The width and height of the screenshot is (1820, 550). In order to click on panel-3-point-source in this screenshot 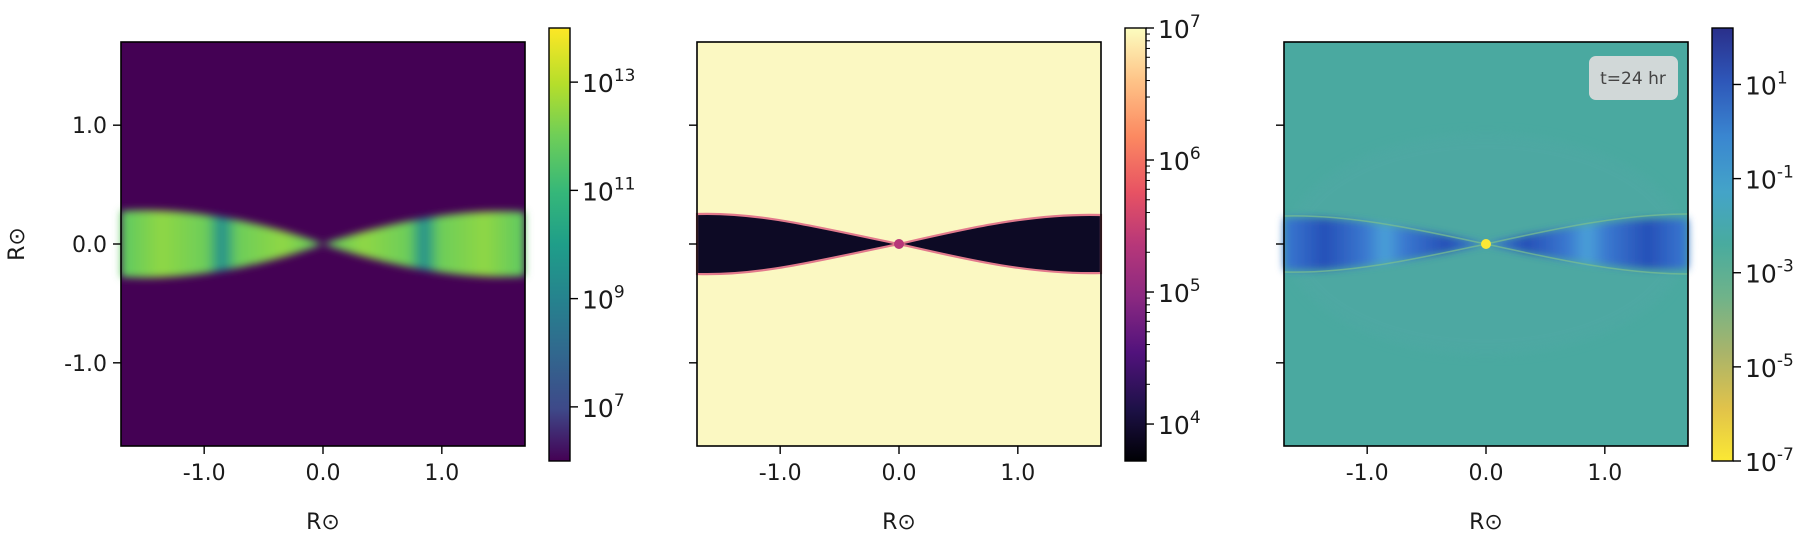, I will do `click(1486, 244)`.